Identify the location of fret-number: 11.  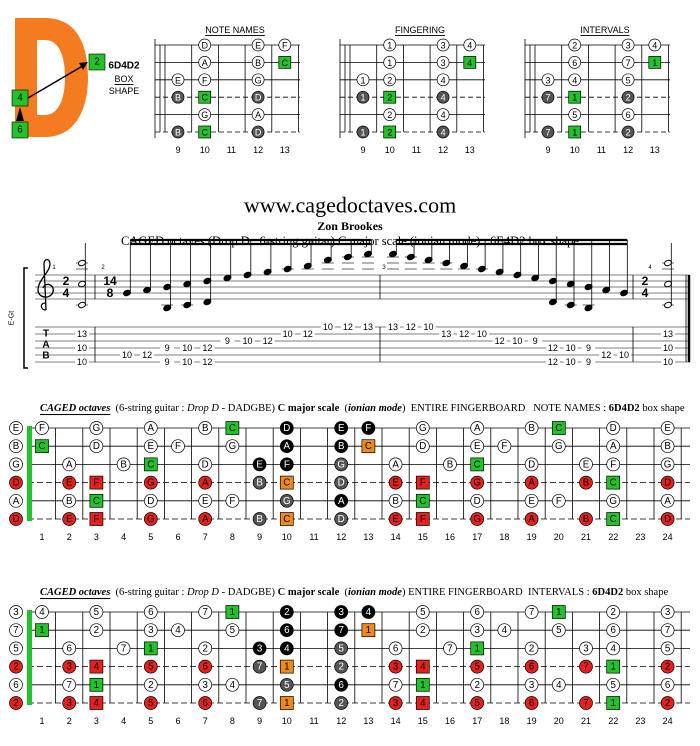
(601, 150).